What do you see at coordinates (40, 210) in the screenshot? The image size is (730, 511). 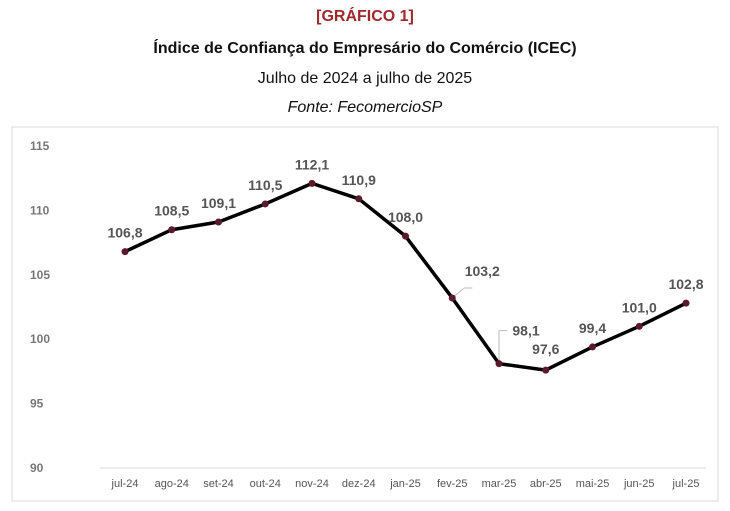 I see `y-tick-label: 110` at bounding box center [40, 210].